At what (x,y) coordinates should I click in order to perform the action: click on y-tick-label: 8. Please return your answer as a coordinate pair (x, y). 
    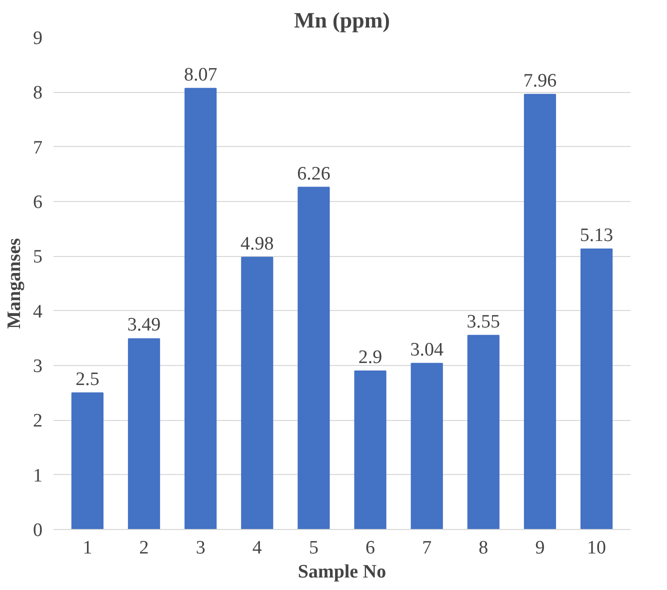
    Looking at the image, I should click on (37, 93).